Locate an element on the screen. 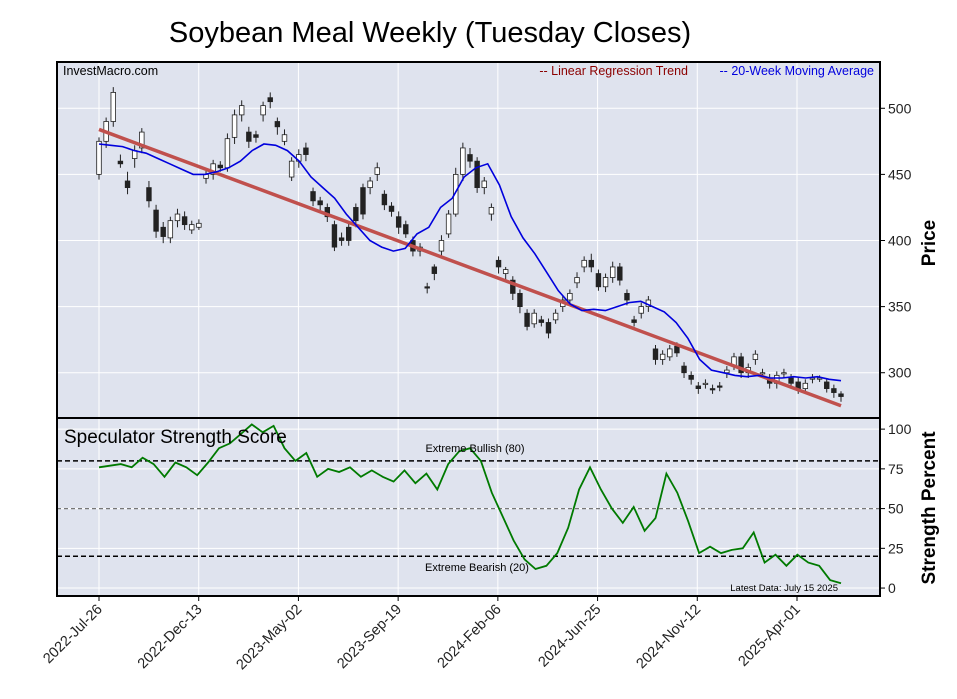  x-tick-label: 2025-Apr-01 is located at coordinates (770, 636).